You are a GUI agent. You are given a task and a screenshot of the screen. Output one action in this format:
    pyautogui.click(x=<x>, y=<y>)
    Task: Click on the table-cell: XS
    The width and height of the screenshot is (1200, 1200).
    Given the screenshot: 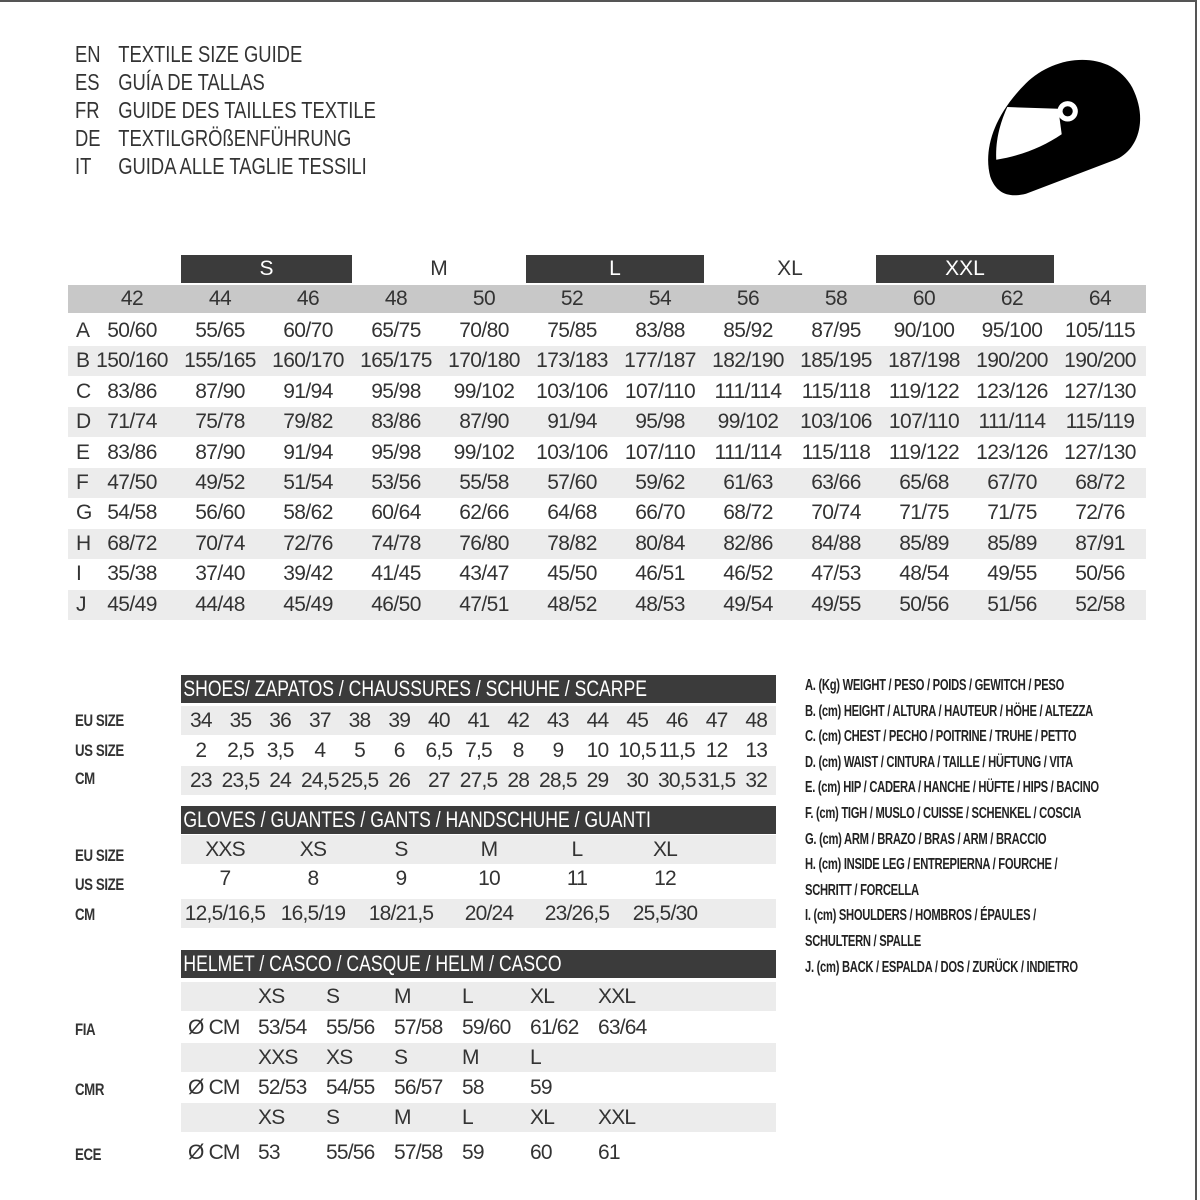 What is the action you would take?
    pyautogui.click(x=313, y=849)
    